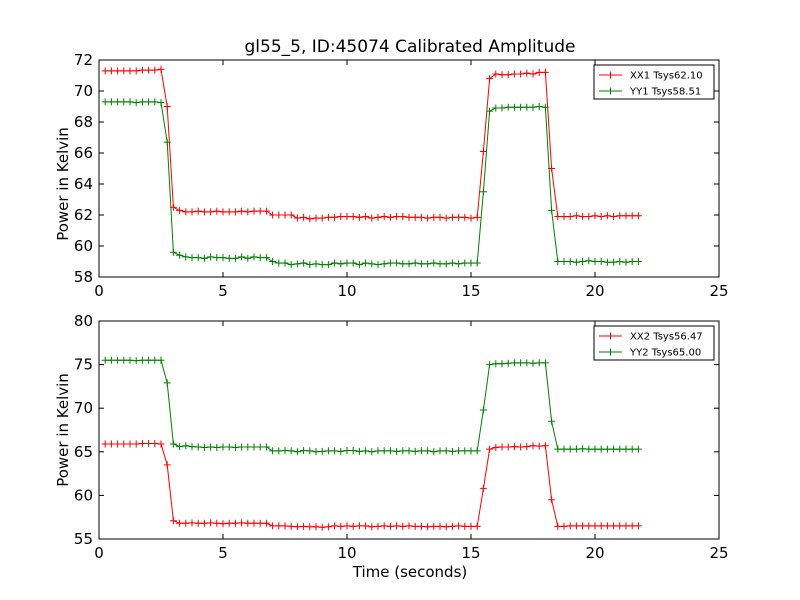  What do you see at coordinates (666, 76) in the screenshot?
I see `legend-entry: XX1 Tsys62.10` at bounding box center [666, 76].